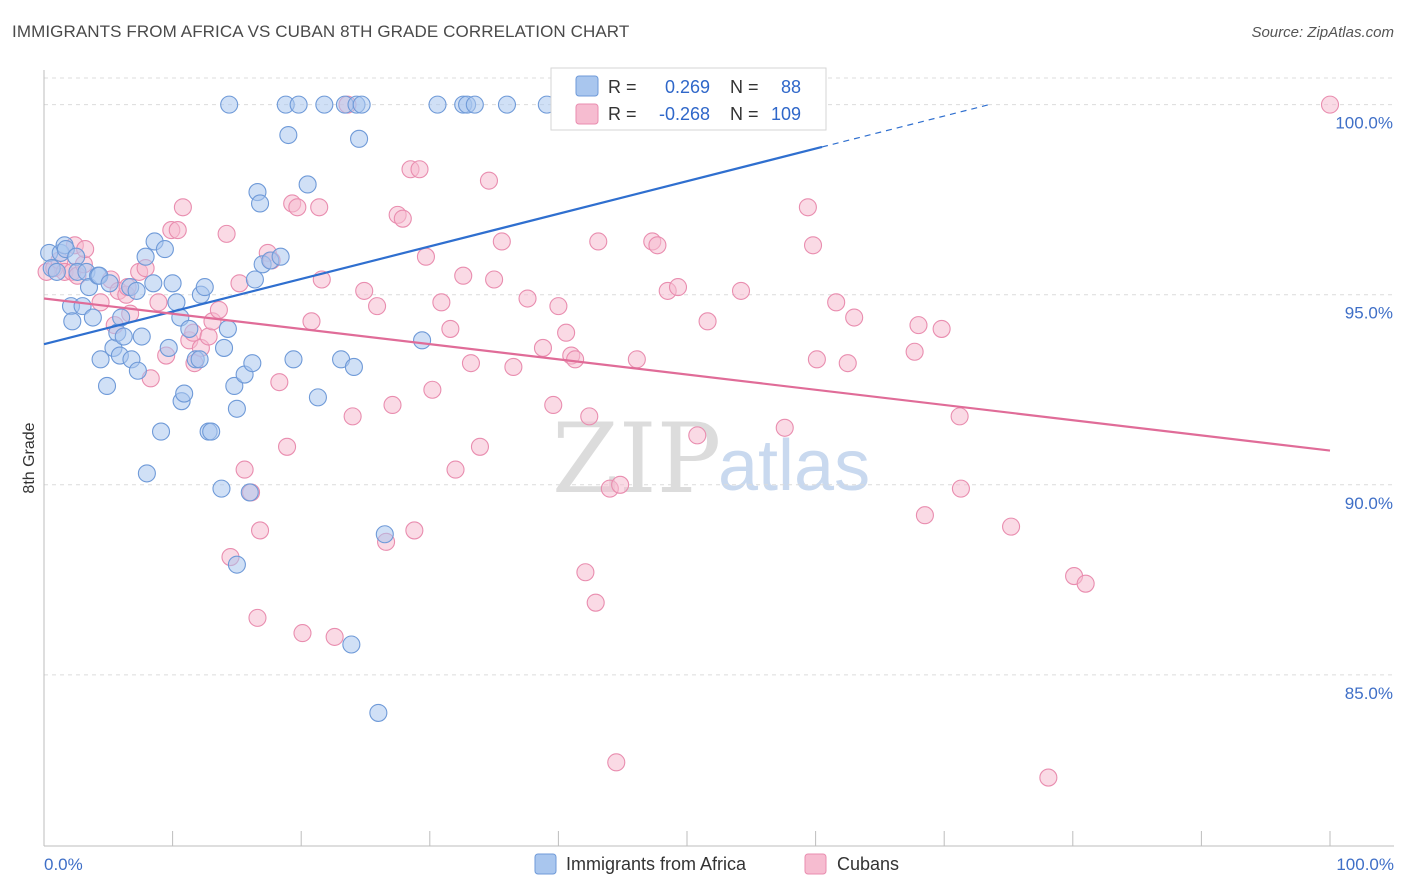 The height and width of the screenshot is (892, 1406). What do you see at coordinates (1364, 123) in the screenshot?
I see `y-tick-label: 100.0%` at bounding box center [1364, 123].